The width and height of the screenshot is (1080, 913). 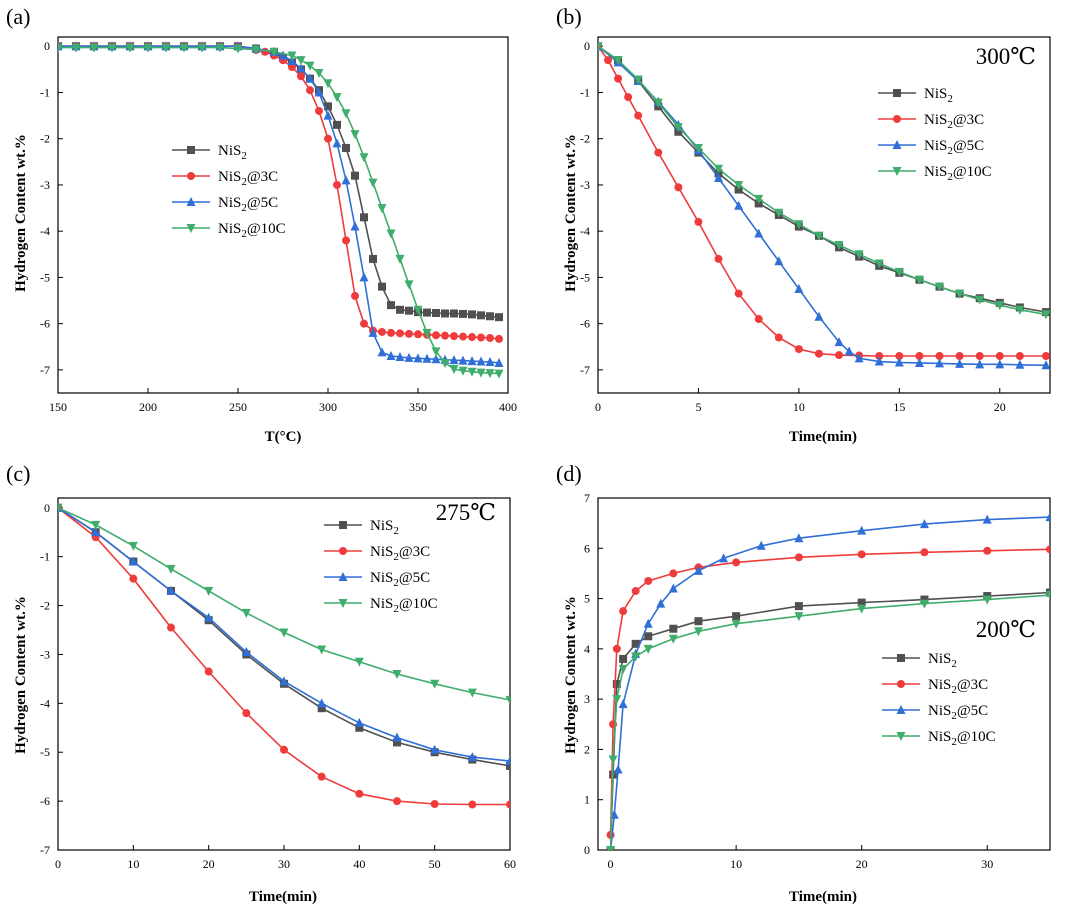 I want to click on series-nis2, so click(x=280, y=182).